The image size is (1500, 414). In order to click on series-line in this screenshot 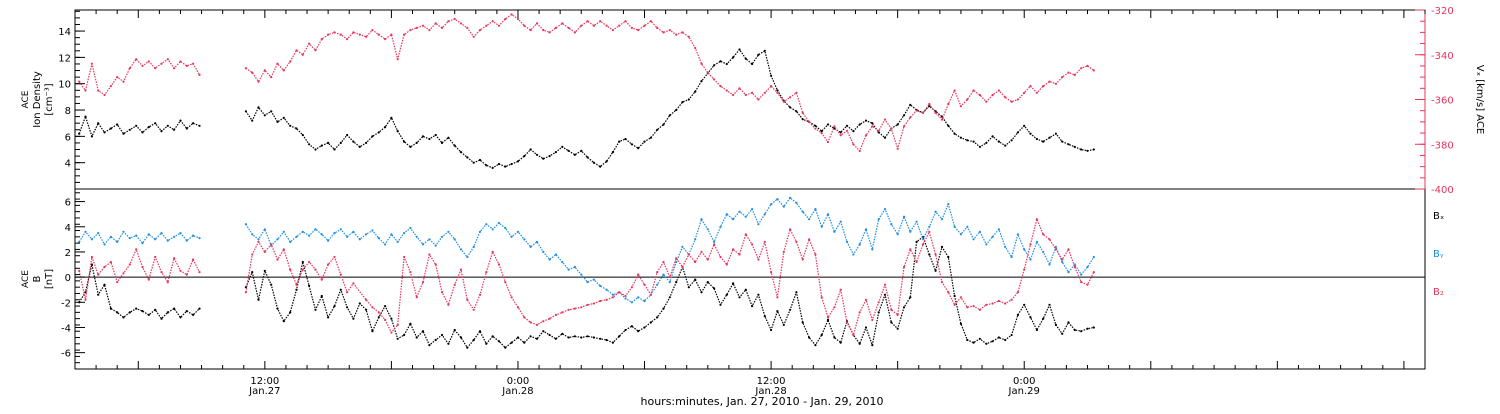, I will do `click(139, 291)`.